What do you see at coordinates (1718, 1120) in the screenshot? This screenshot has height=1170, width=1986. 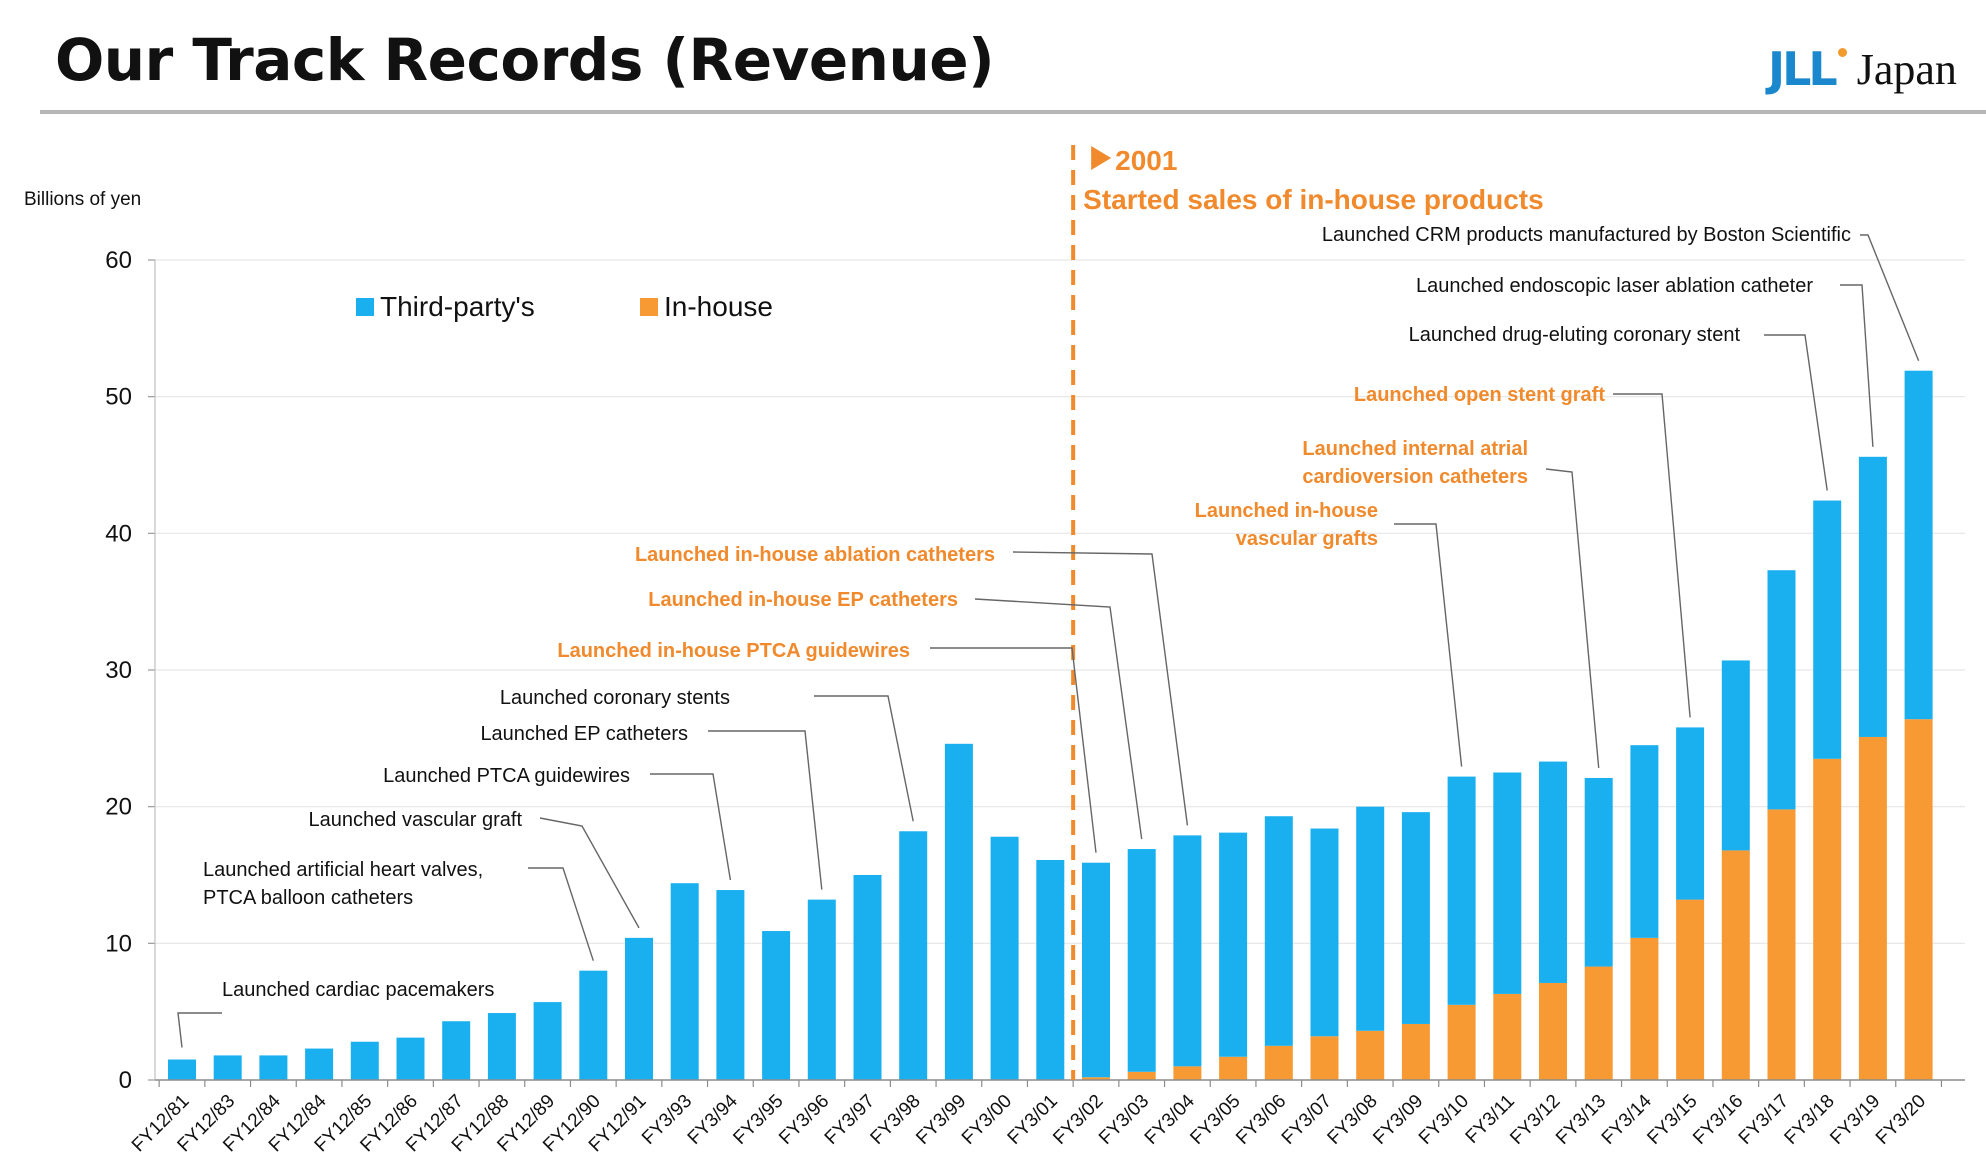 I see `x-tick-label: FY3/16` at bounding box center [1718, 1120].